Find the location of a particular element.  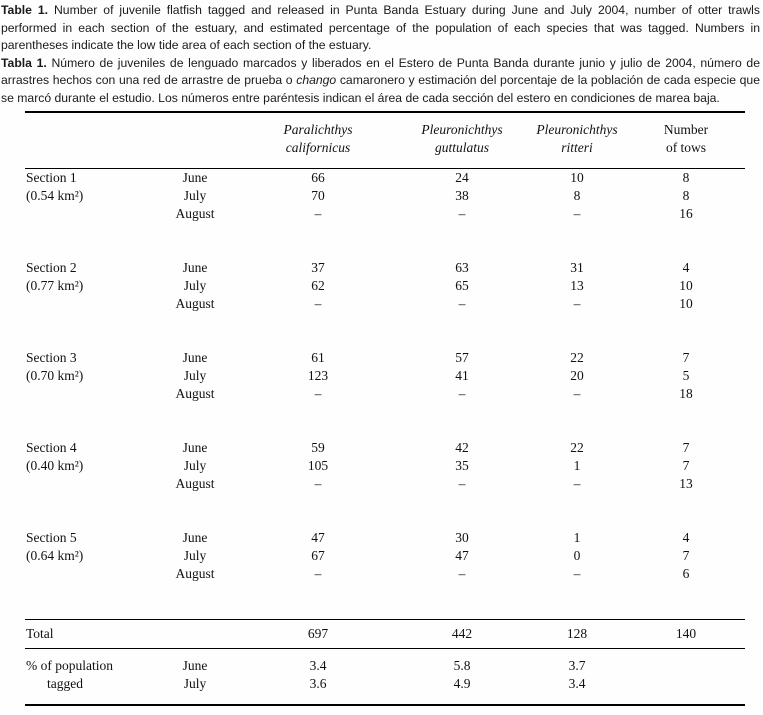

value-cell-tows: 4 is located at coordinates (686, 537).